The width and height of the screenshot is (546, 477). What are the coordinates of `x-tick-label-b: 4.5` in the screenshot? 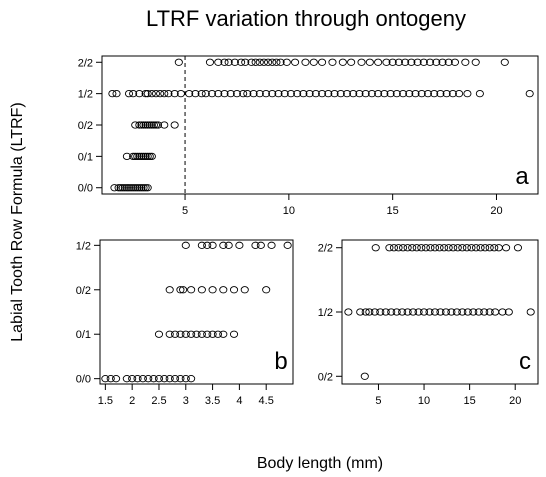 It's located at (266, 401).